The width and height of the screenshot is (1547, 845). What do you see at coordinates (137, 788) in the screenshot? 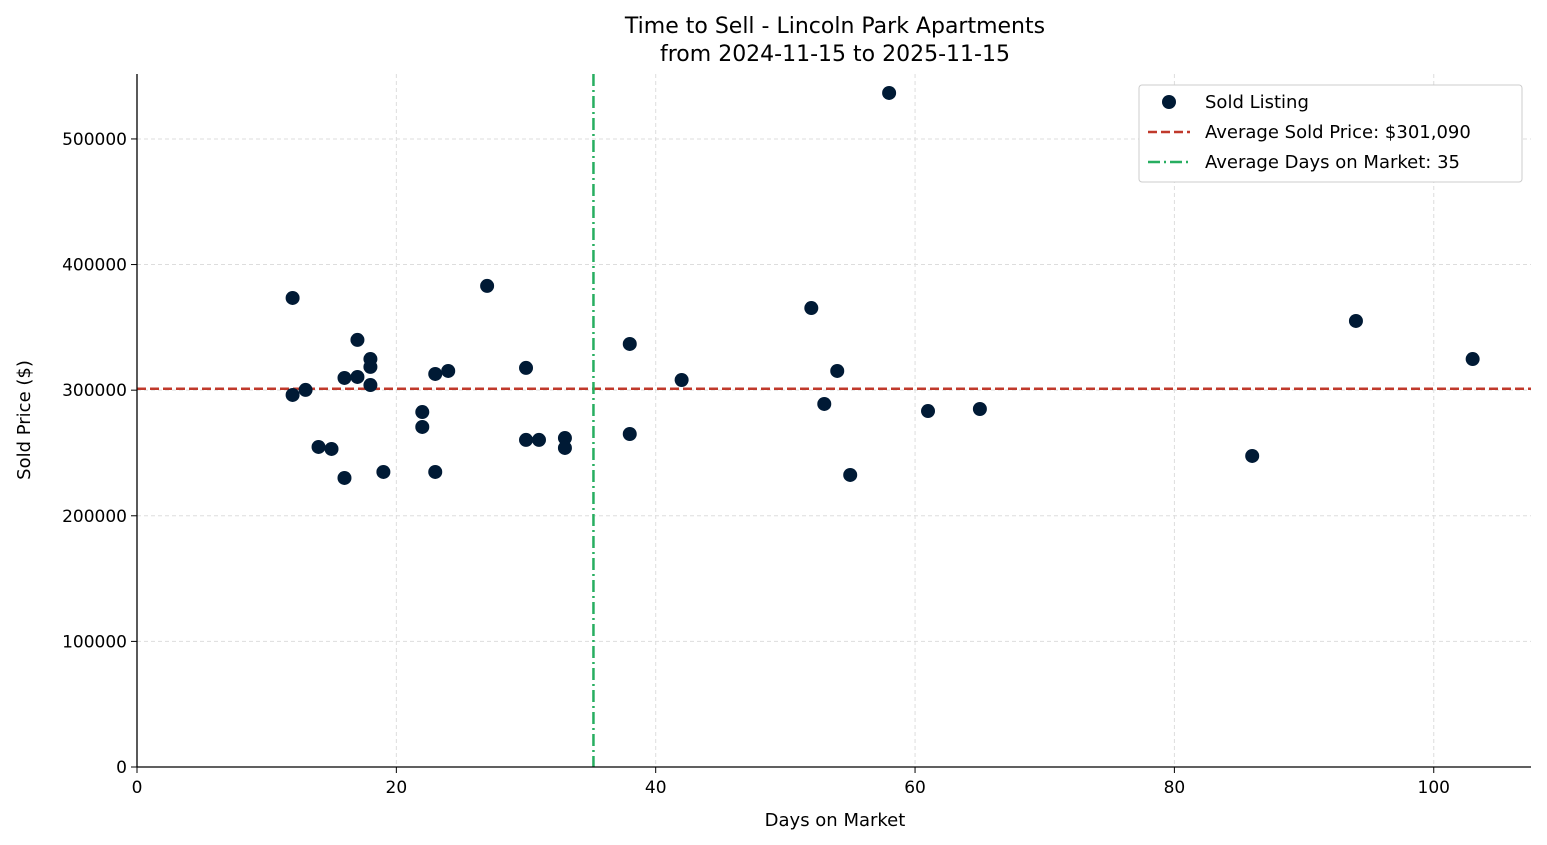
I see `x-tick-label: 0` at bounding box center [137, 788].